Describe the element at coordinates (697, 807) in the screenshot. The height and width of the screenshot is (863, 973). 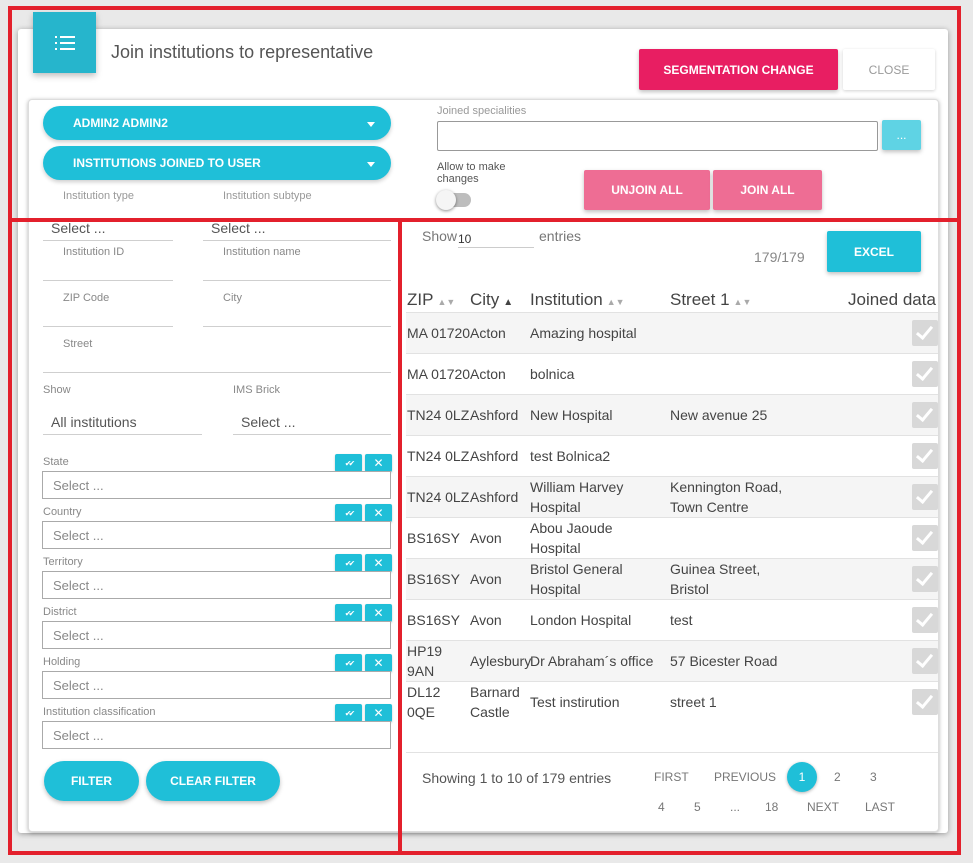
I see `page-5-link: 5` at that location.